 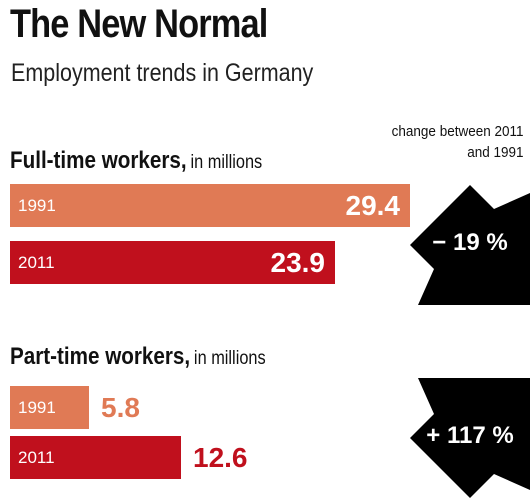 I want to click on full-time-bar-value-2011: 23.9, so click(x=298, y=262).